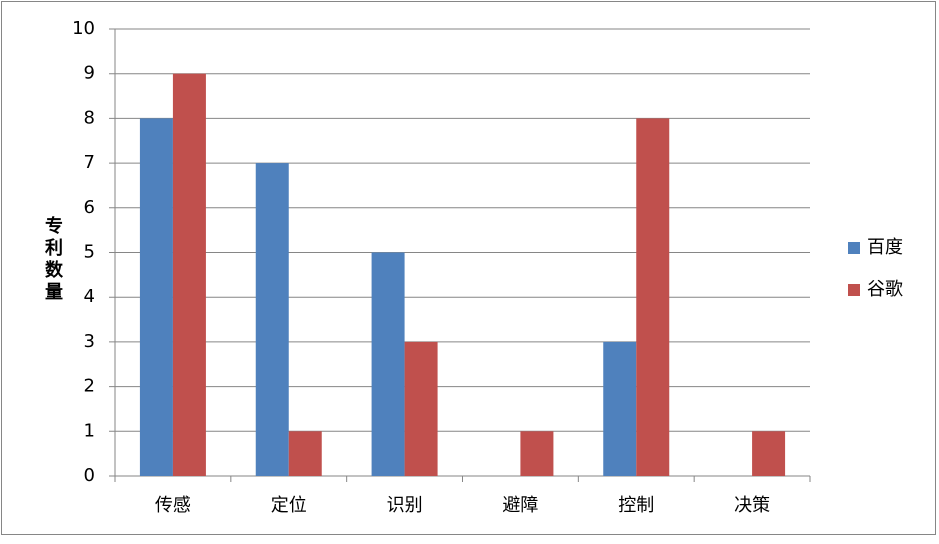  I want to click on y-tick-label: 8, so click(89, 117).